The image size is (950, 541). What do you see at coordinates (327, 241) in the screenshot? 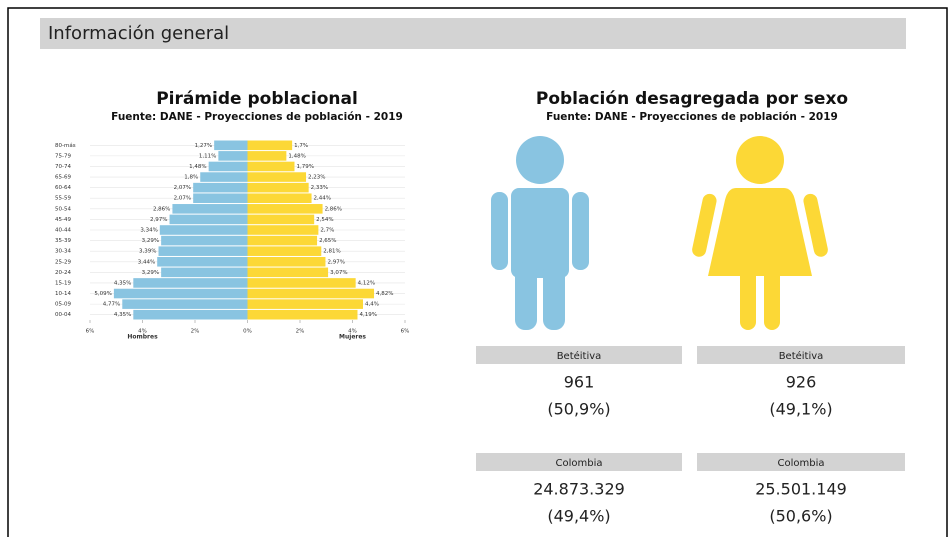
I see `bar-label: 2,65%` at bounding box center [327, 241].